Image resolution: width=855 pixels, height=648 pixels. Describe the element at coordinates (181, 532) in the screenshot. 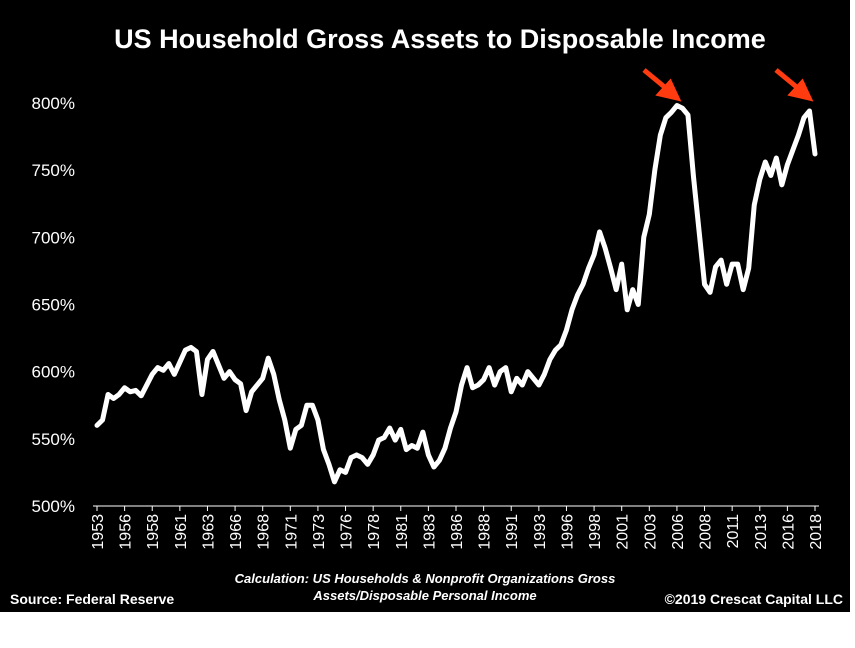

I see `x-tick-label: 1961` at that location.